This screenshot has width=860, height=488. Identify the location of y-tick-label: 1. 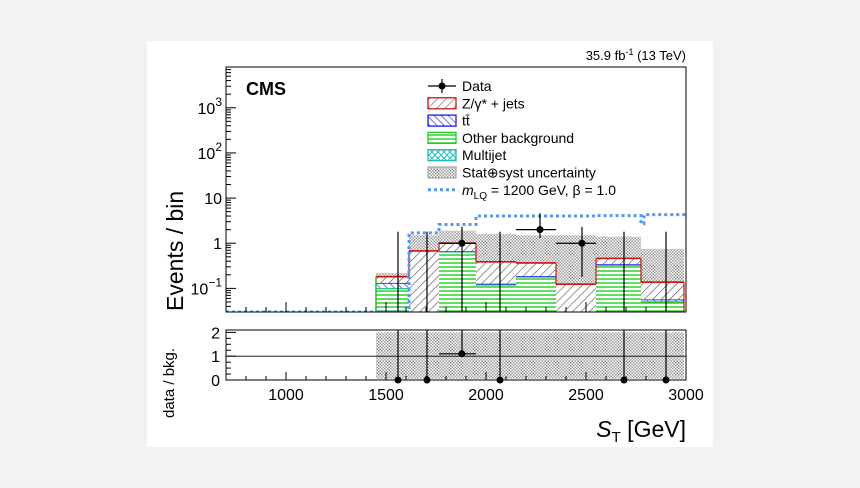
(217, 244).